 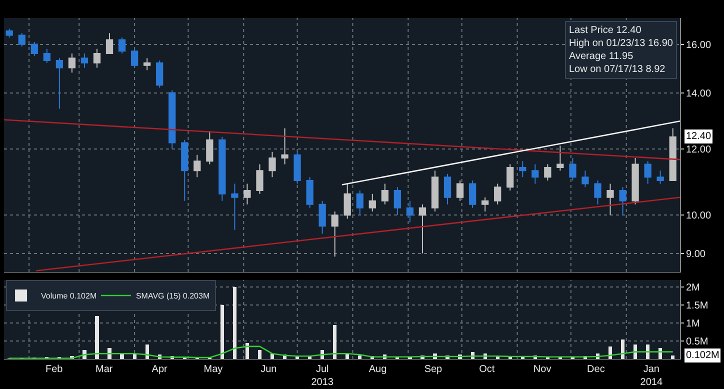 What do you see at coordinates (322, 376) in the screenshot?
I see `x-tick-label: Jul 2013` at bounding box center [322, 376].